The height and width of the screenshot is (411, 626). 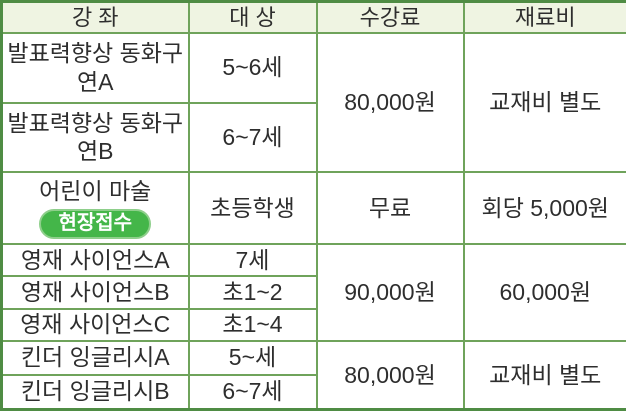 What do you see at coordinates (390, 17) in the screenshot?
I see `column-header-fee: 수강료` at bounding box center [390, 17].